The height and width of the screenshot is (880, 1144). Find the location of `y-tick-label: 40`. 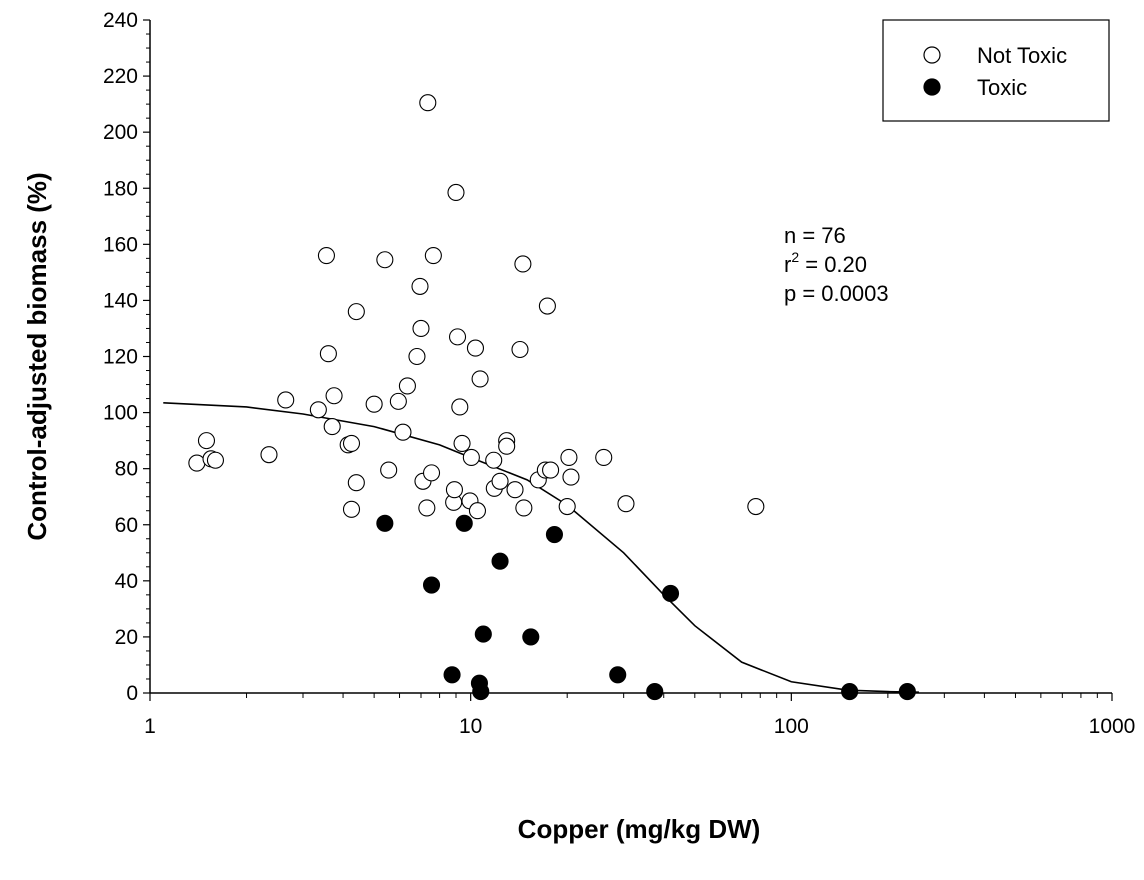

y-tick-label: 40 is located at coordinates (126, 581).